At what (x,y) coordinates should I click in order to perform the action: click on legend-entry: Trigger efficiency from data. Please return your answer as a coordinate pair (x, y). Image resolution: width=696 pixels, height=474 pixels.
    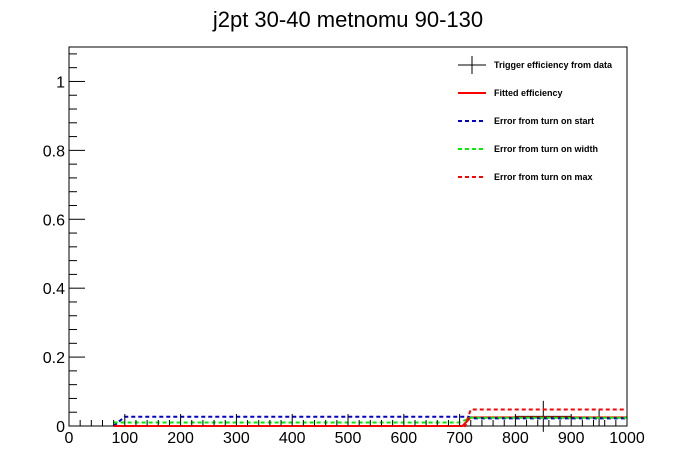
    Looking at the image, I should click on (535, 65).